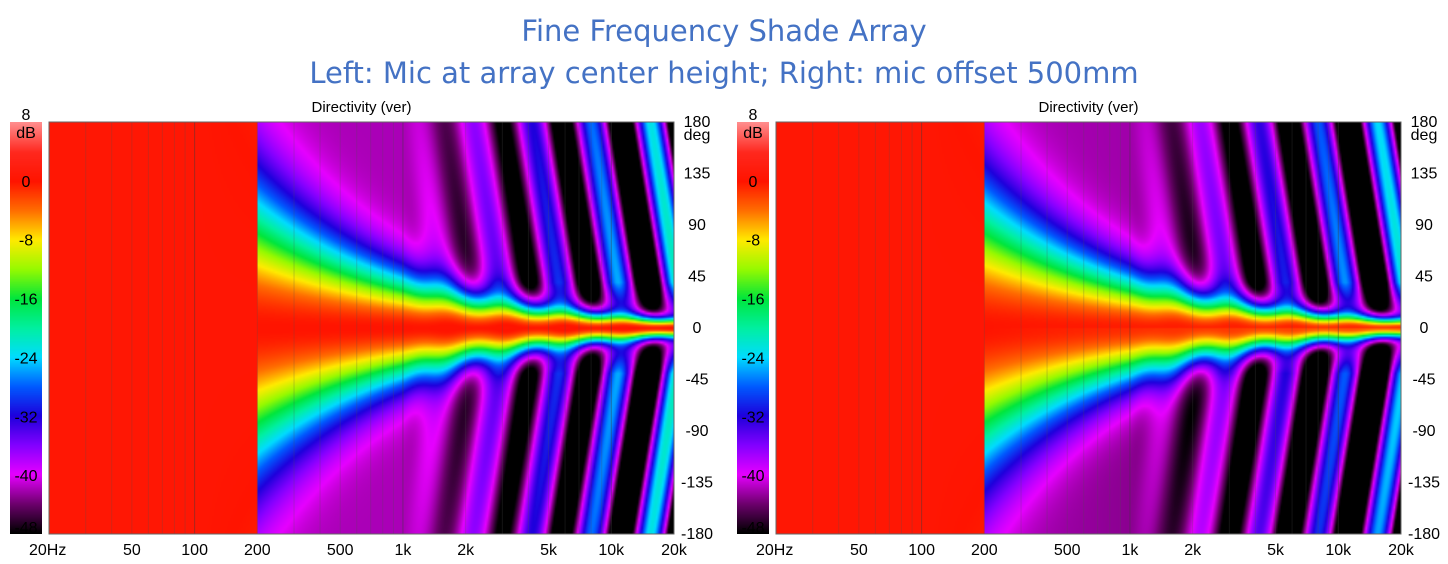 The image size is (1448, 564). Describe the element at coordinates (1424, 328) in the screenshot. I see `right-chart-y-tick-label: 0` at that location.